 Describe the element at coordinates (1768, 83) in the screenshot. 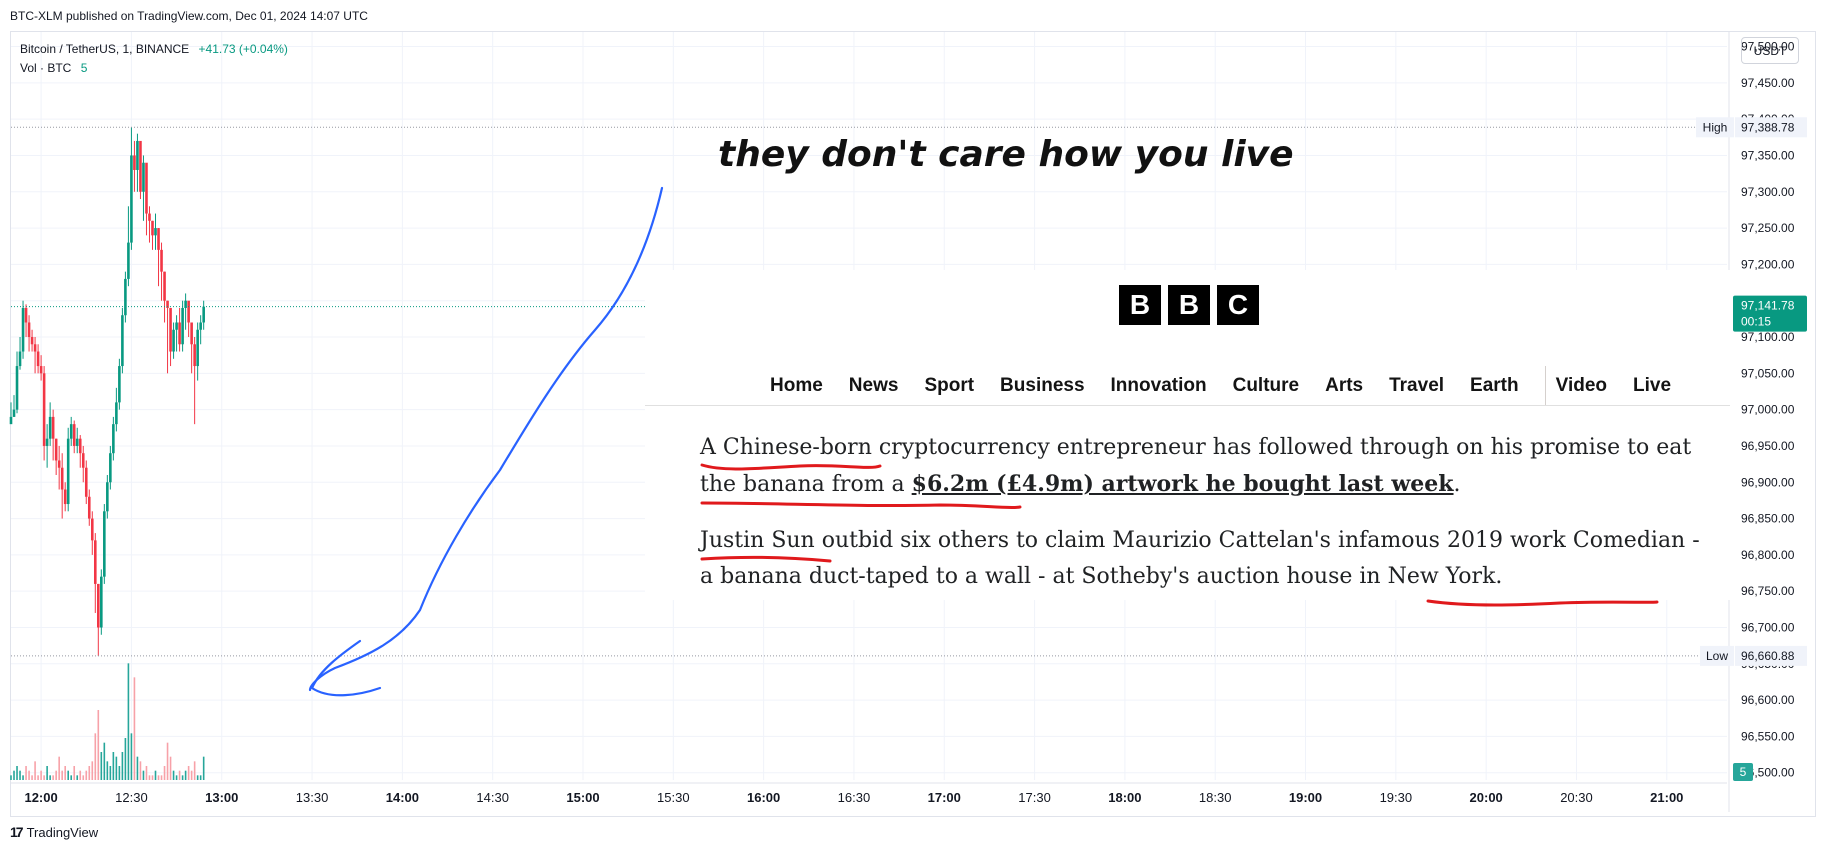

I see `y-tick-label: 97,450.00` at that location.